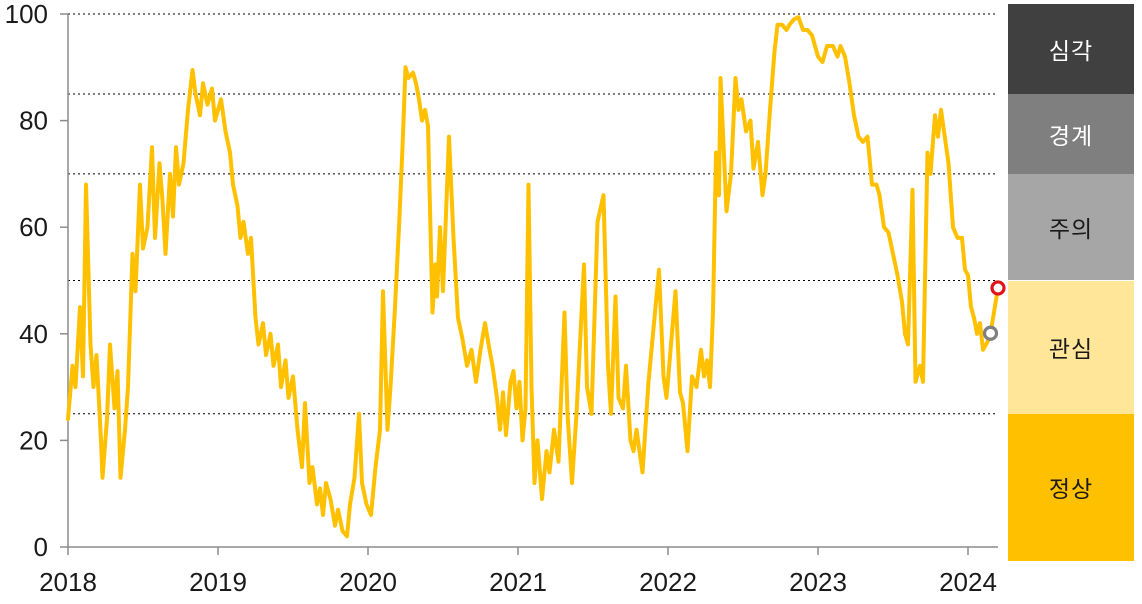 Image resolution: width=1142 pixels, height=604 pixels. I want to click on y-tick-label-20: 20, so click(33, 440).